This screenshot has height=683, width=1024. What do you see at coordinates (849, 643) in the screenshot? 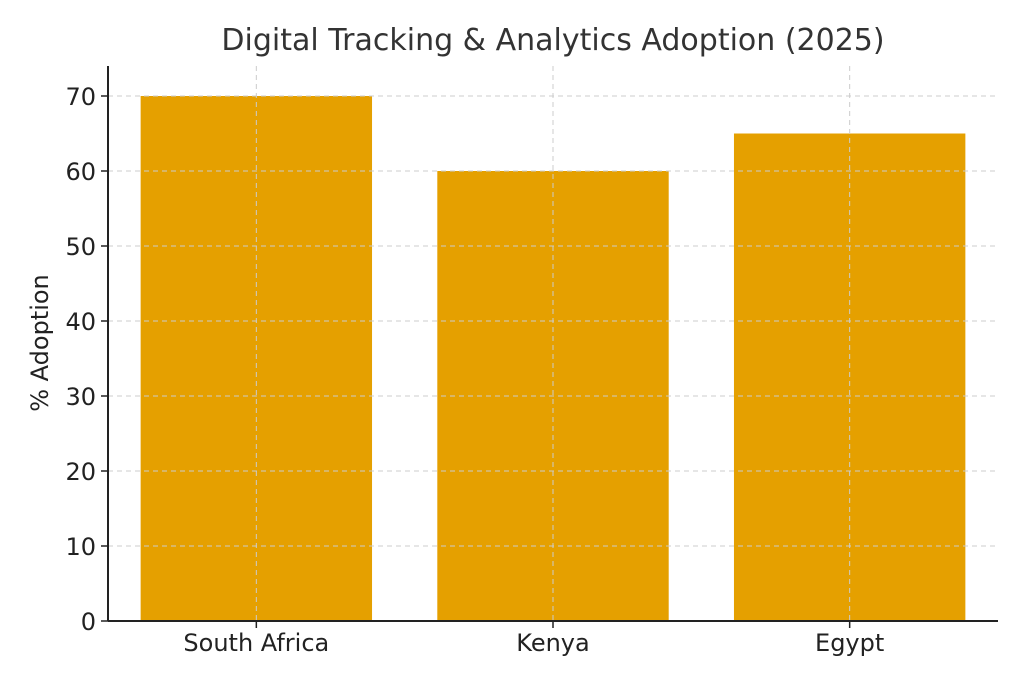
I see `x-tick-label: Egypt` at bounding box center [849, 643].